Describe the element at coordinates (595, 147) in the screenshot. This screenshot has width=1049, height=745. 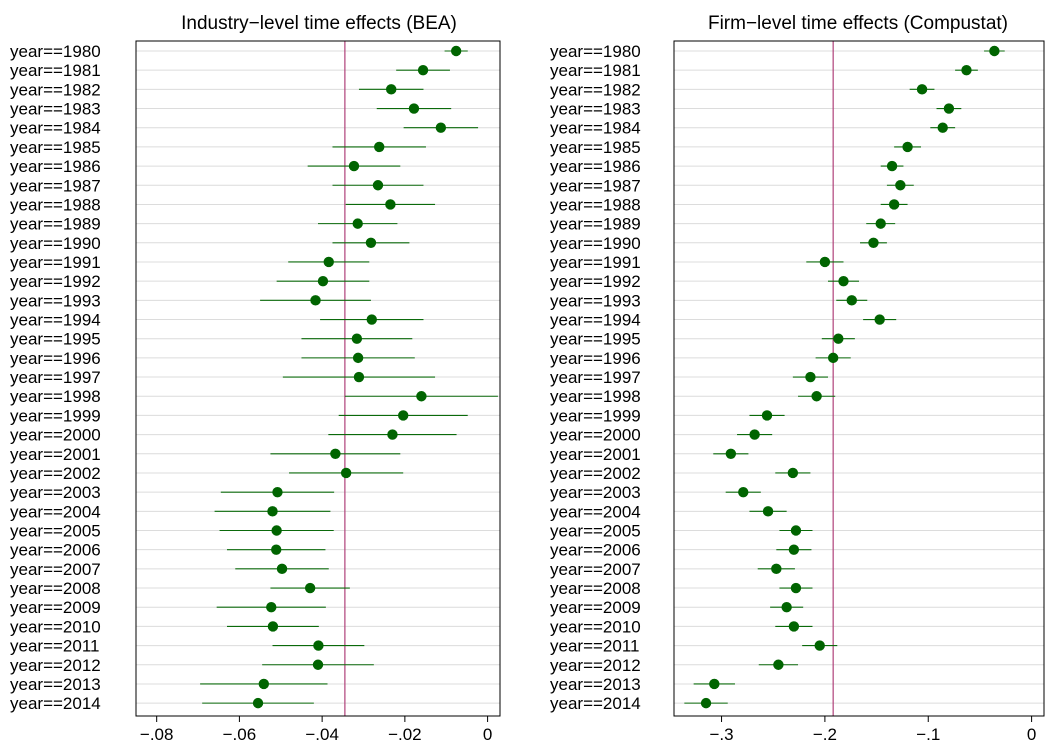
I see `y-tick-label: year==1985` at that location.